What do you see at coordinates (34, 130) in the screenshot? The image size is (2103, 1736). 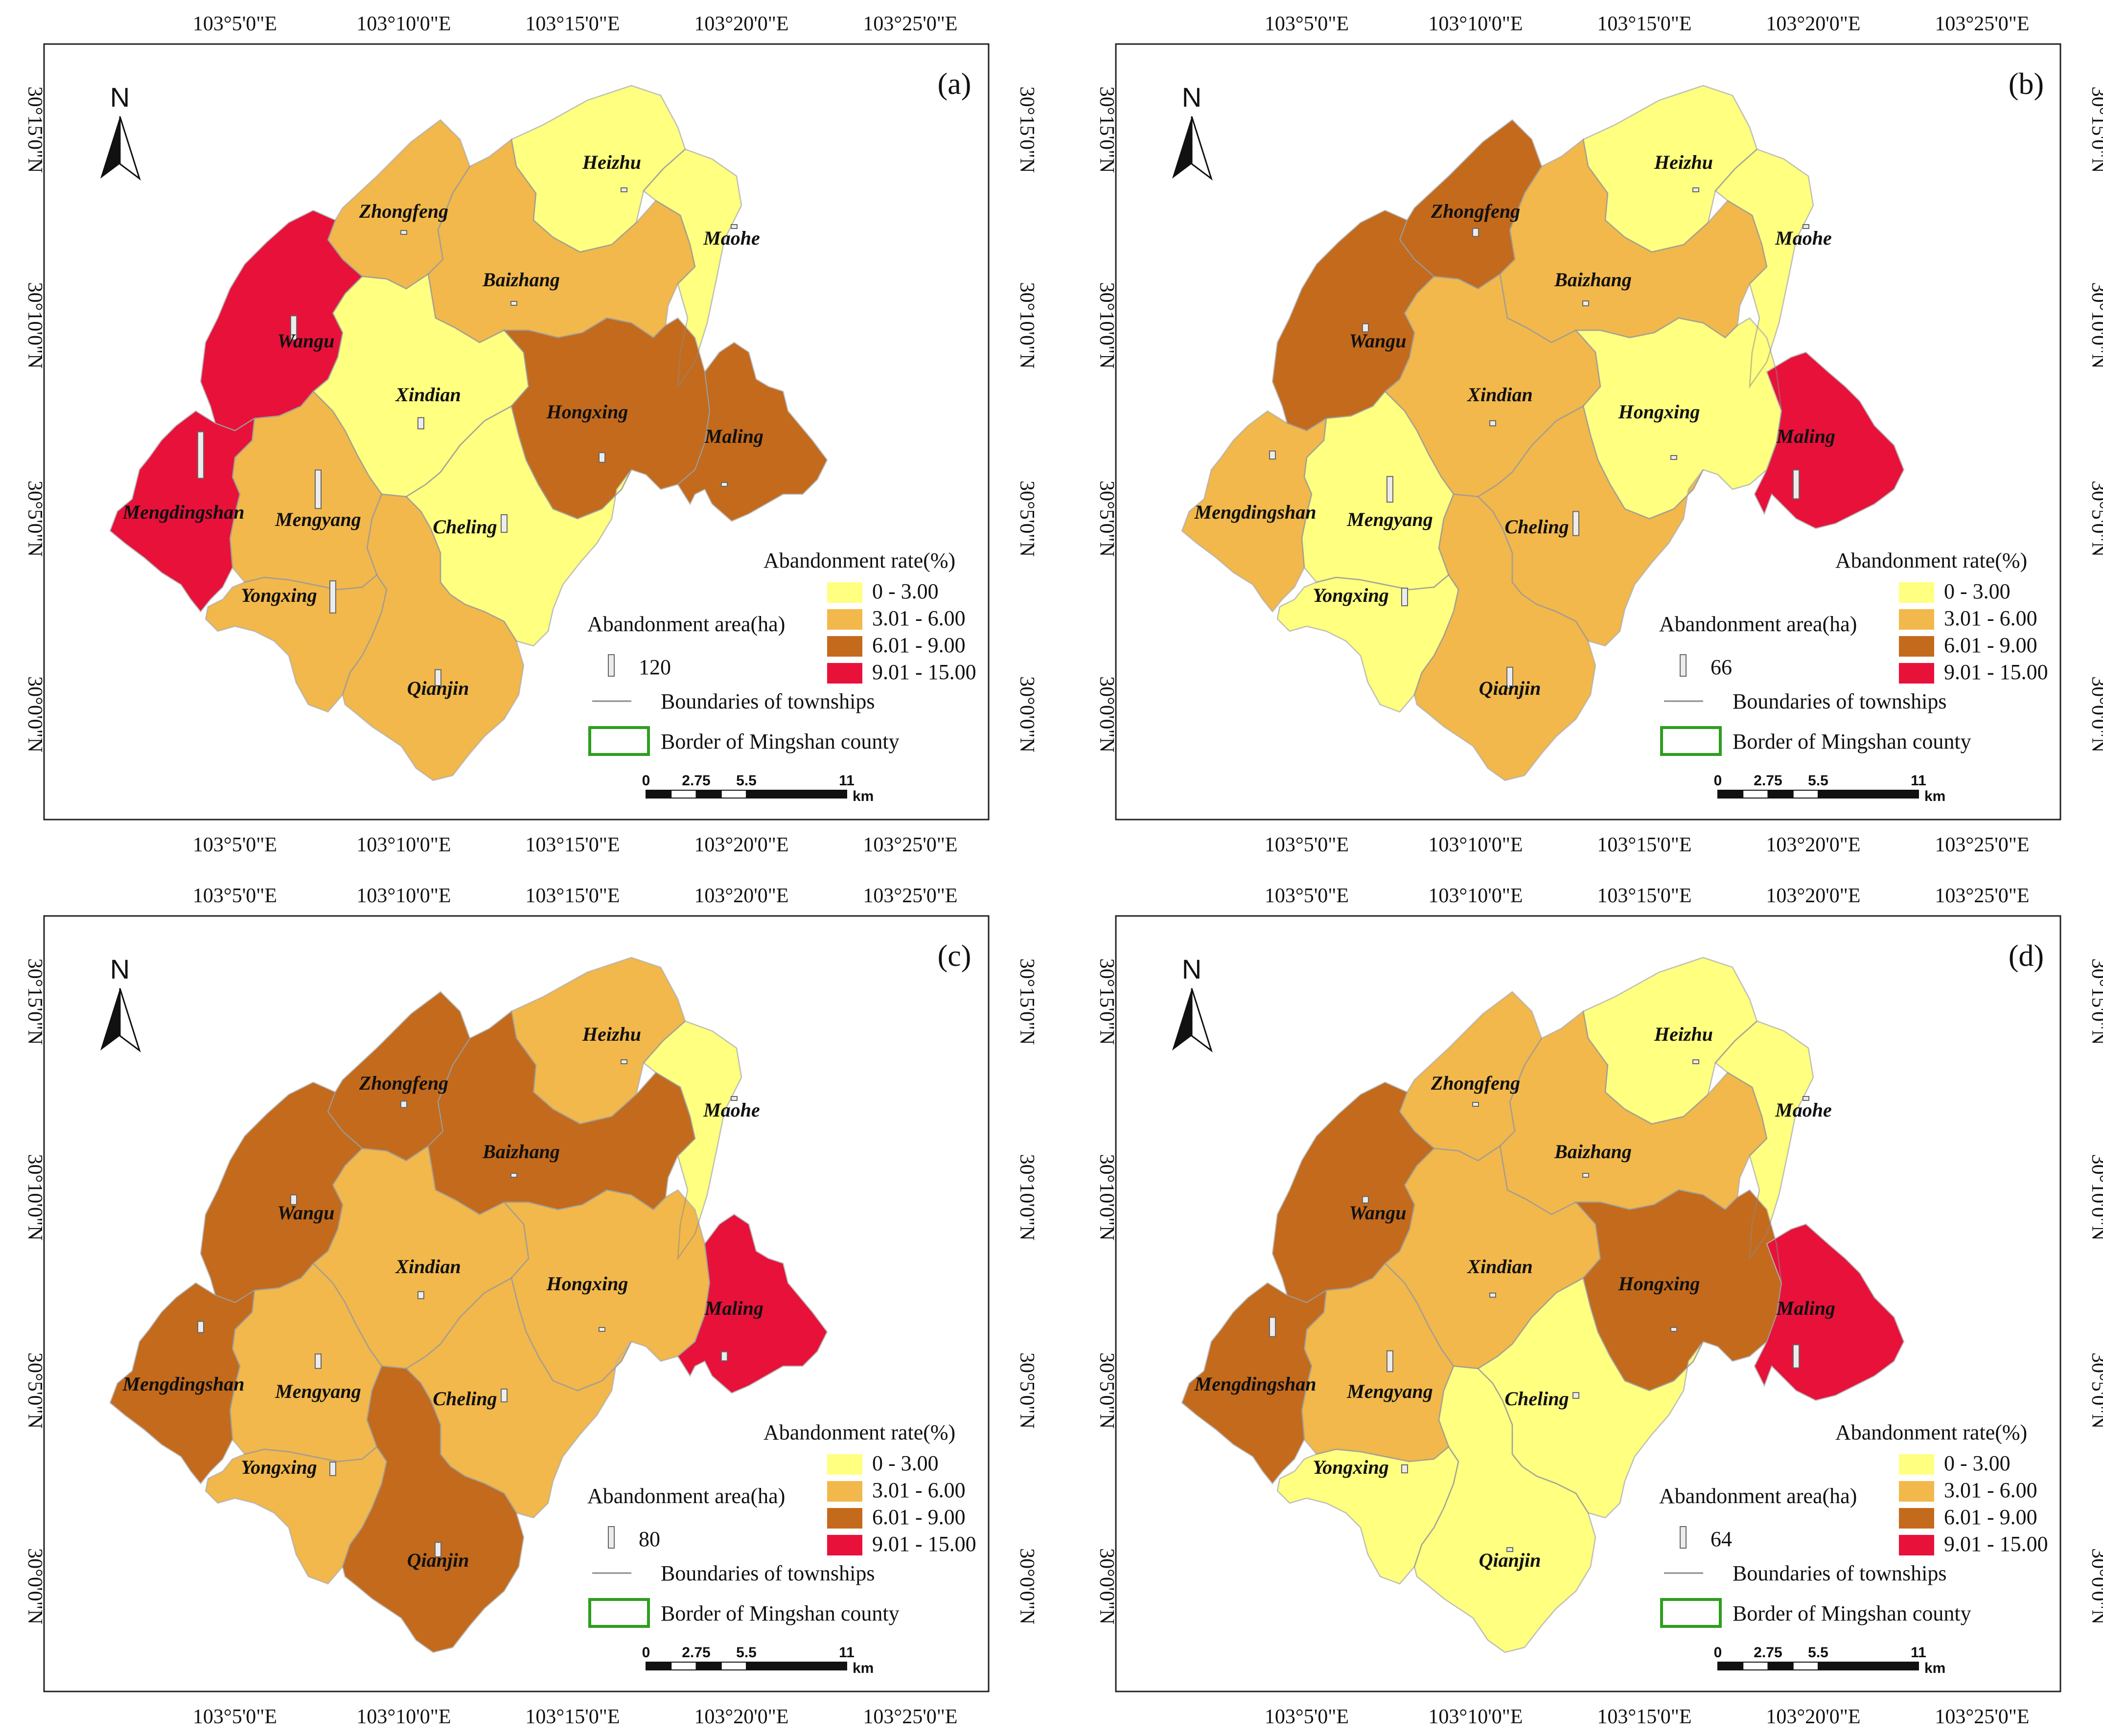 I see `lat-tick-label-left: 30°15'0"N` at bounding box center [34, 130].